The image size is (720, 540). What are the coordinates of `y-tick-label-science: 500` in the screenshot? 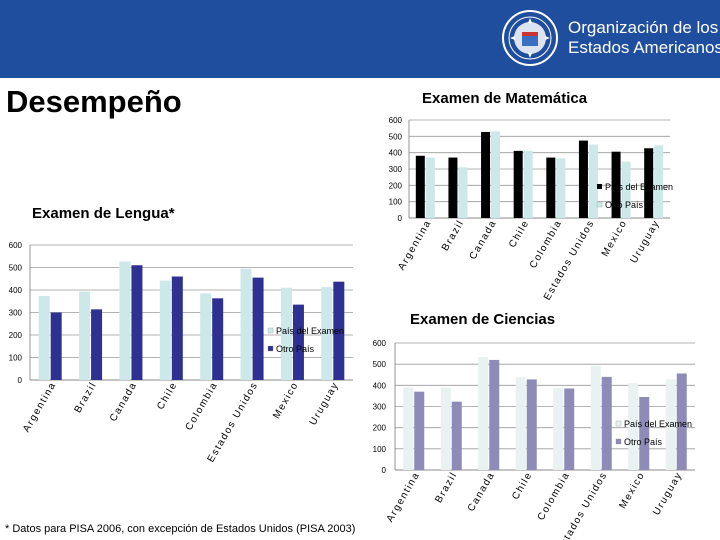 It's located at (380, 364).